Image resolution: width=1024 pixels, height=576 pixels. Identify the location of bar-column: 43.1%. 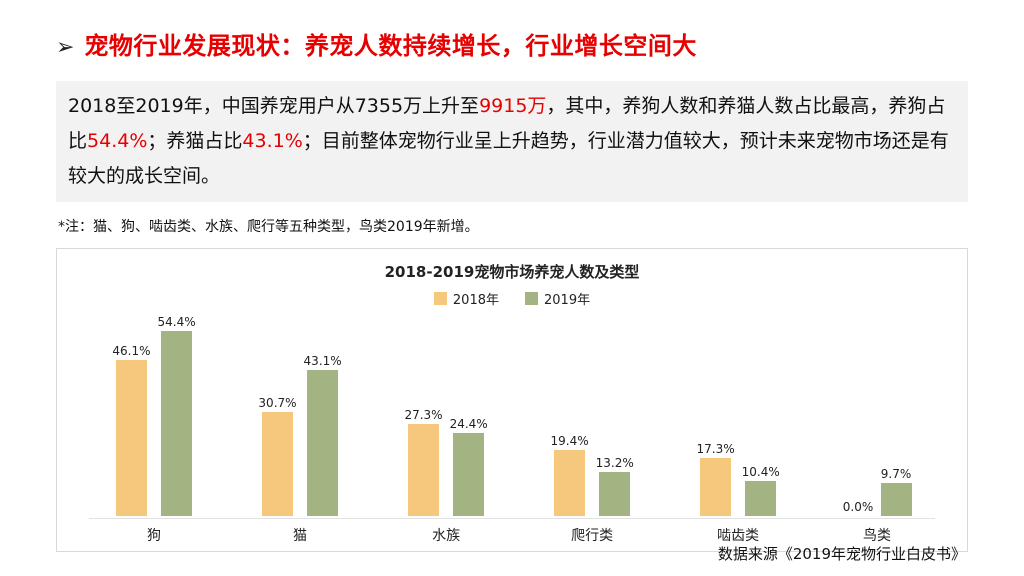
(323, 435).